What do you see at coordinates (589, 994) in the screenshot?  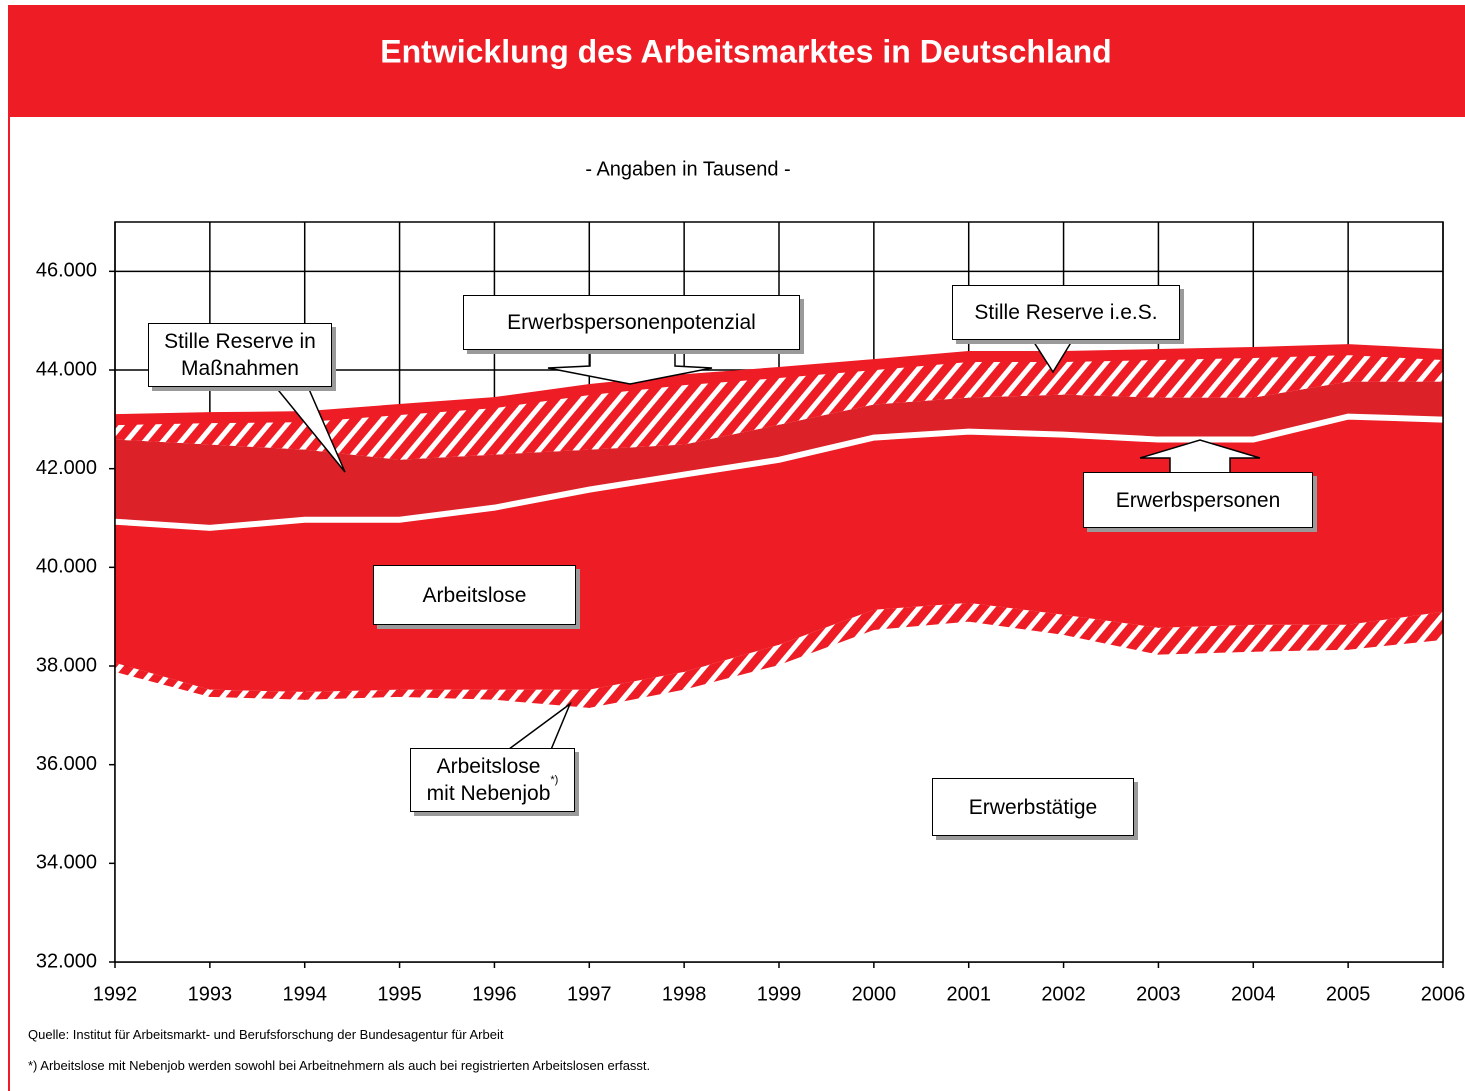 I see `x-tick-label: 1997` at bounding box center [589, 994].